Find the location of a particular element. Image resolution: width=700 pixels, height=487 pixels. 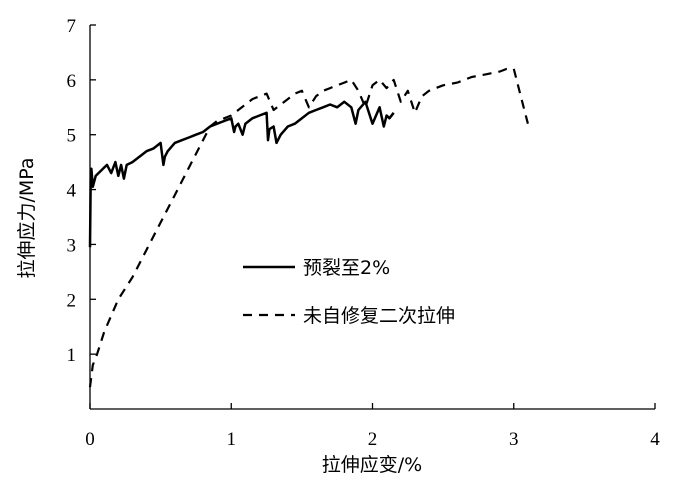

x-tick-label: 2 is located at coordinates (373, 439).